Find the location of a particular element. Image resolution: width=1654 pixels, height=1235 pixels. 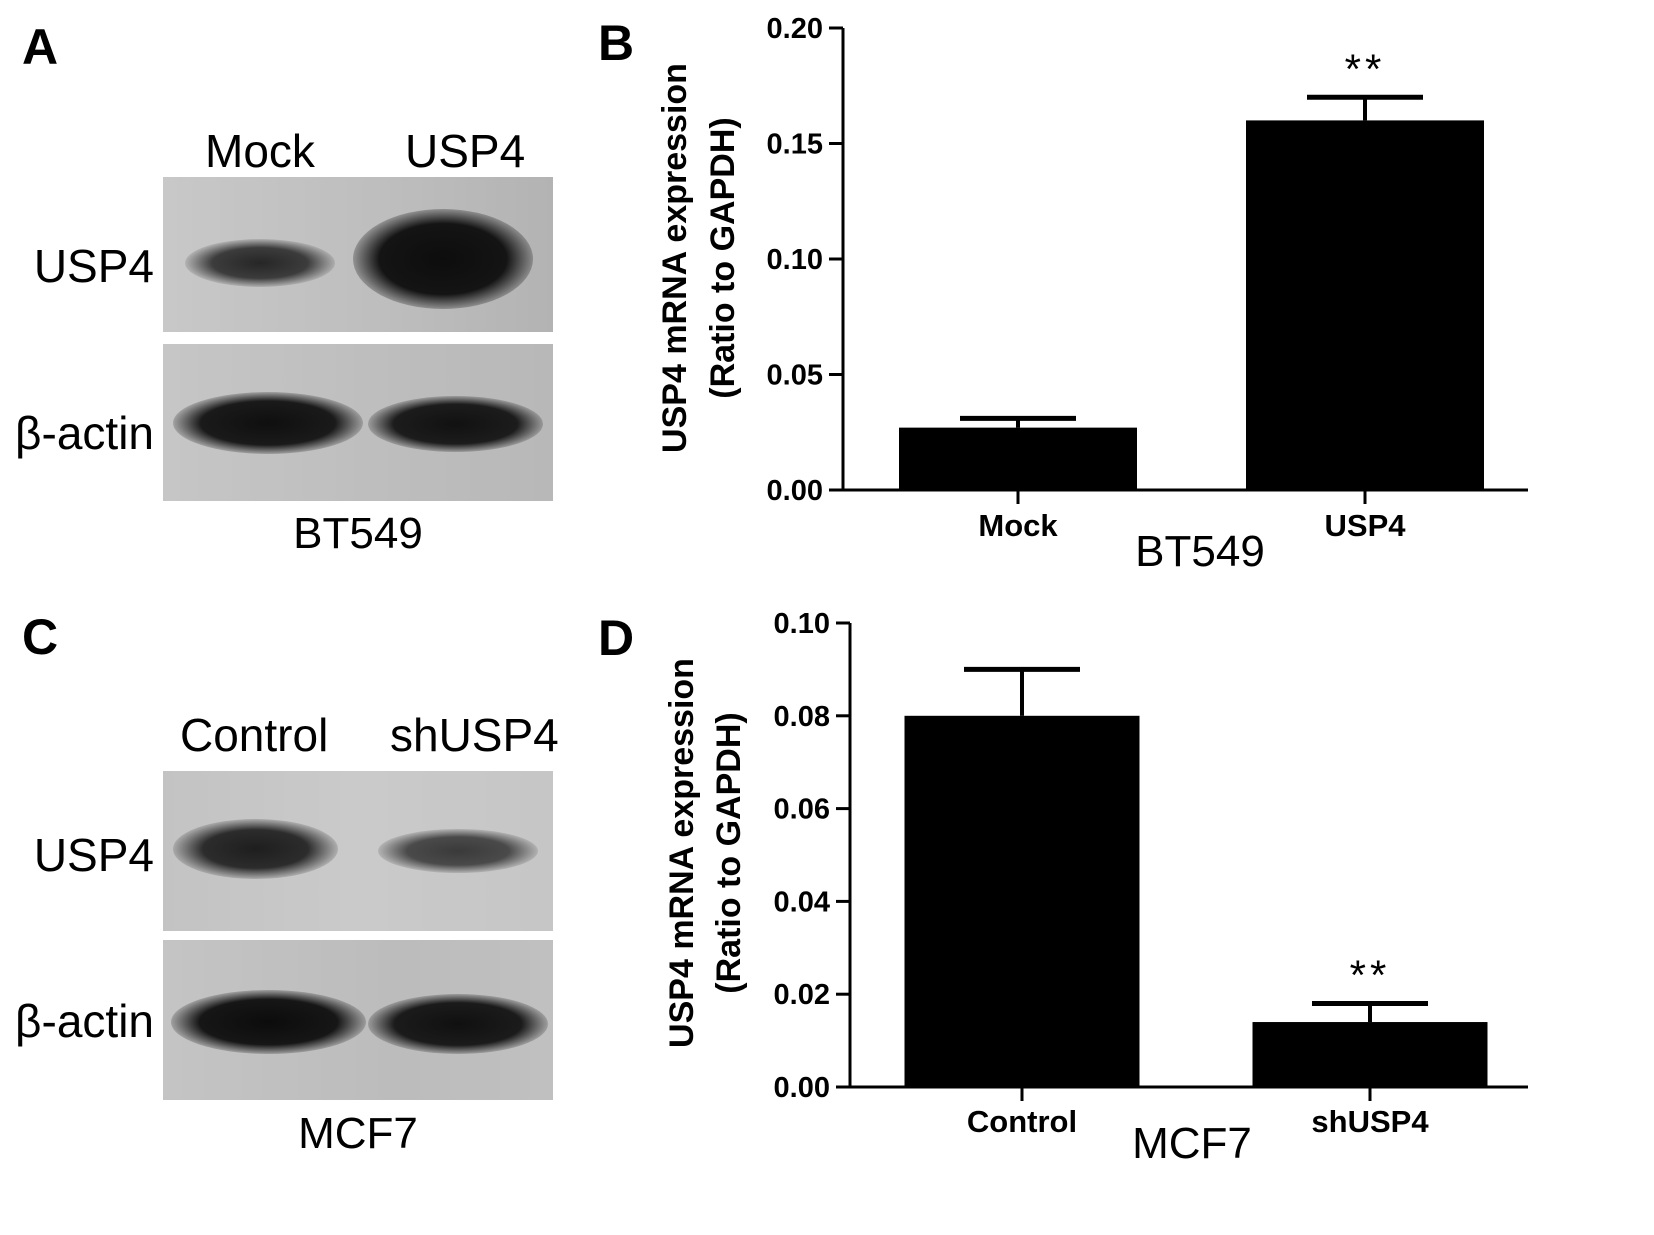

x-tick-label: shUSP4 is located at coordinates (1370, 1121).